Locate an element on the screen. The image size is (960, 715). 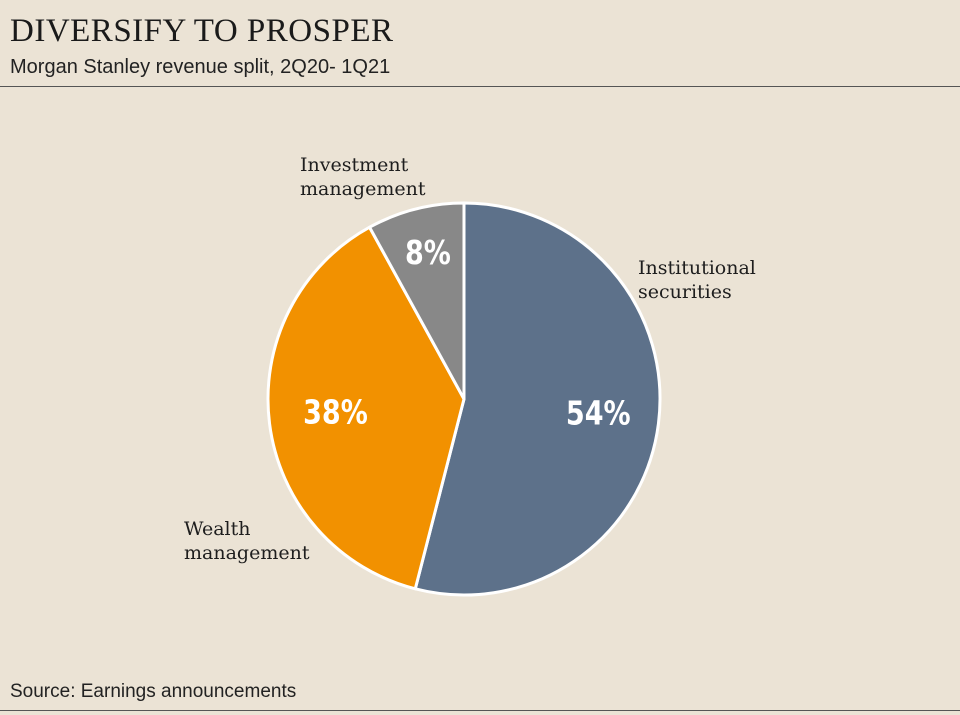
slice-category-label: Institutional securities is located at coordinates (697, 280).